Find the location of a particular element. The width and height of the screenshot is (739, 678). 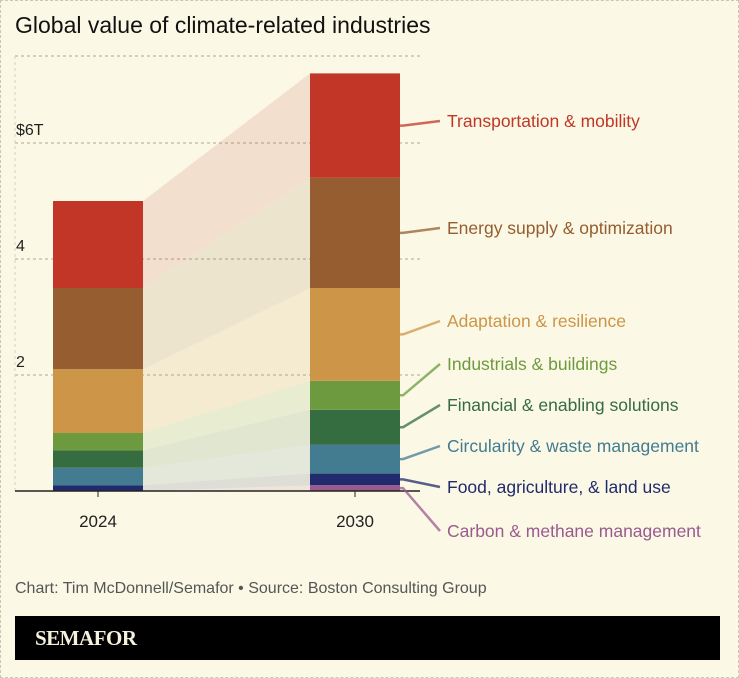

x-tick-label: 2024 is located at coordinates (98, 521).